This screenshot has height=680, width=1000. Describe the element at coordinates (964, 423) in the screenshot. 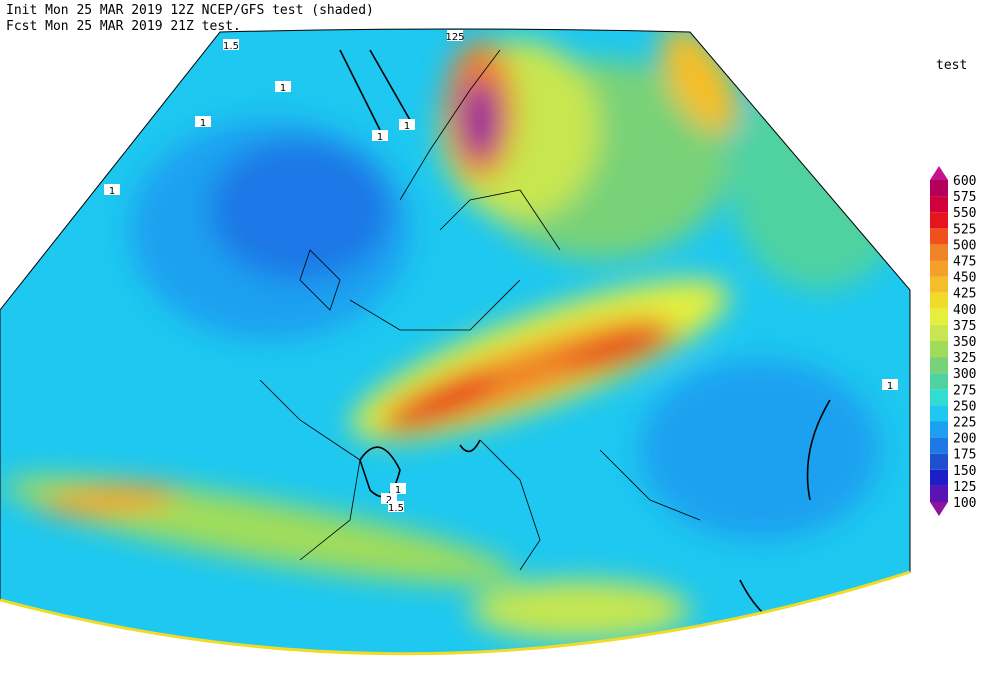

I see `colorbar-label: 225` at that location.